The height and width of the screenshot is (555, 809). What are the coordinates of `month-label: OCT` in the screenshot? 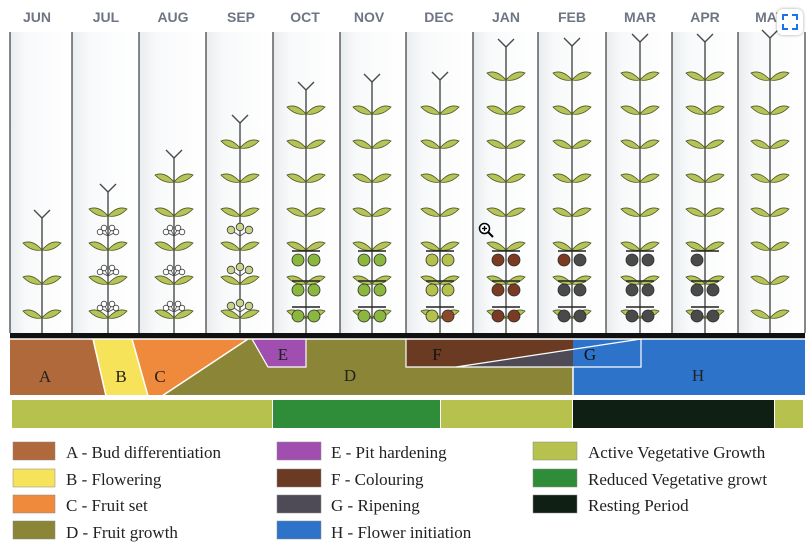 It's located at (305, 17).